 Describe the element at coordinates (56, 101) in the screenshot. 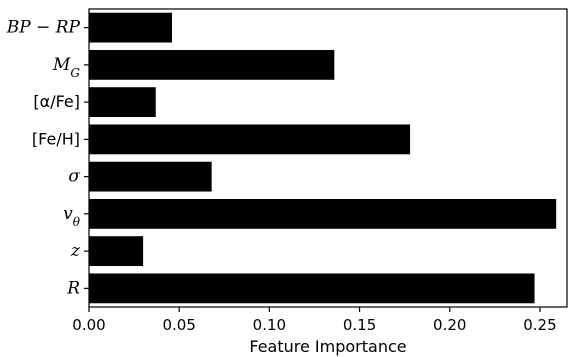

I see `category-label-2: [α/Fe]` at that location.